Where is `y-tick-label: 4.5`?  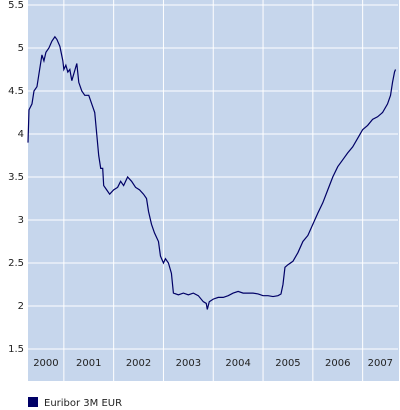
y-tick-label: 4.5 is located at coordinates (16, 91).